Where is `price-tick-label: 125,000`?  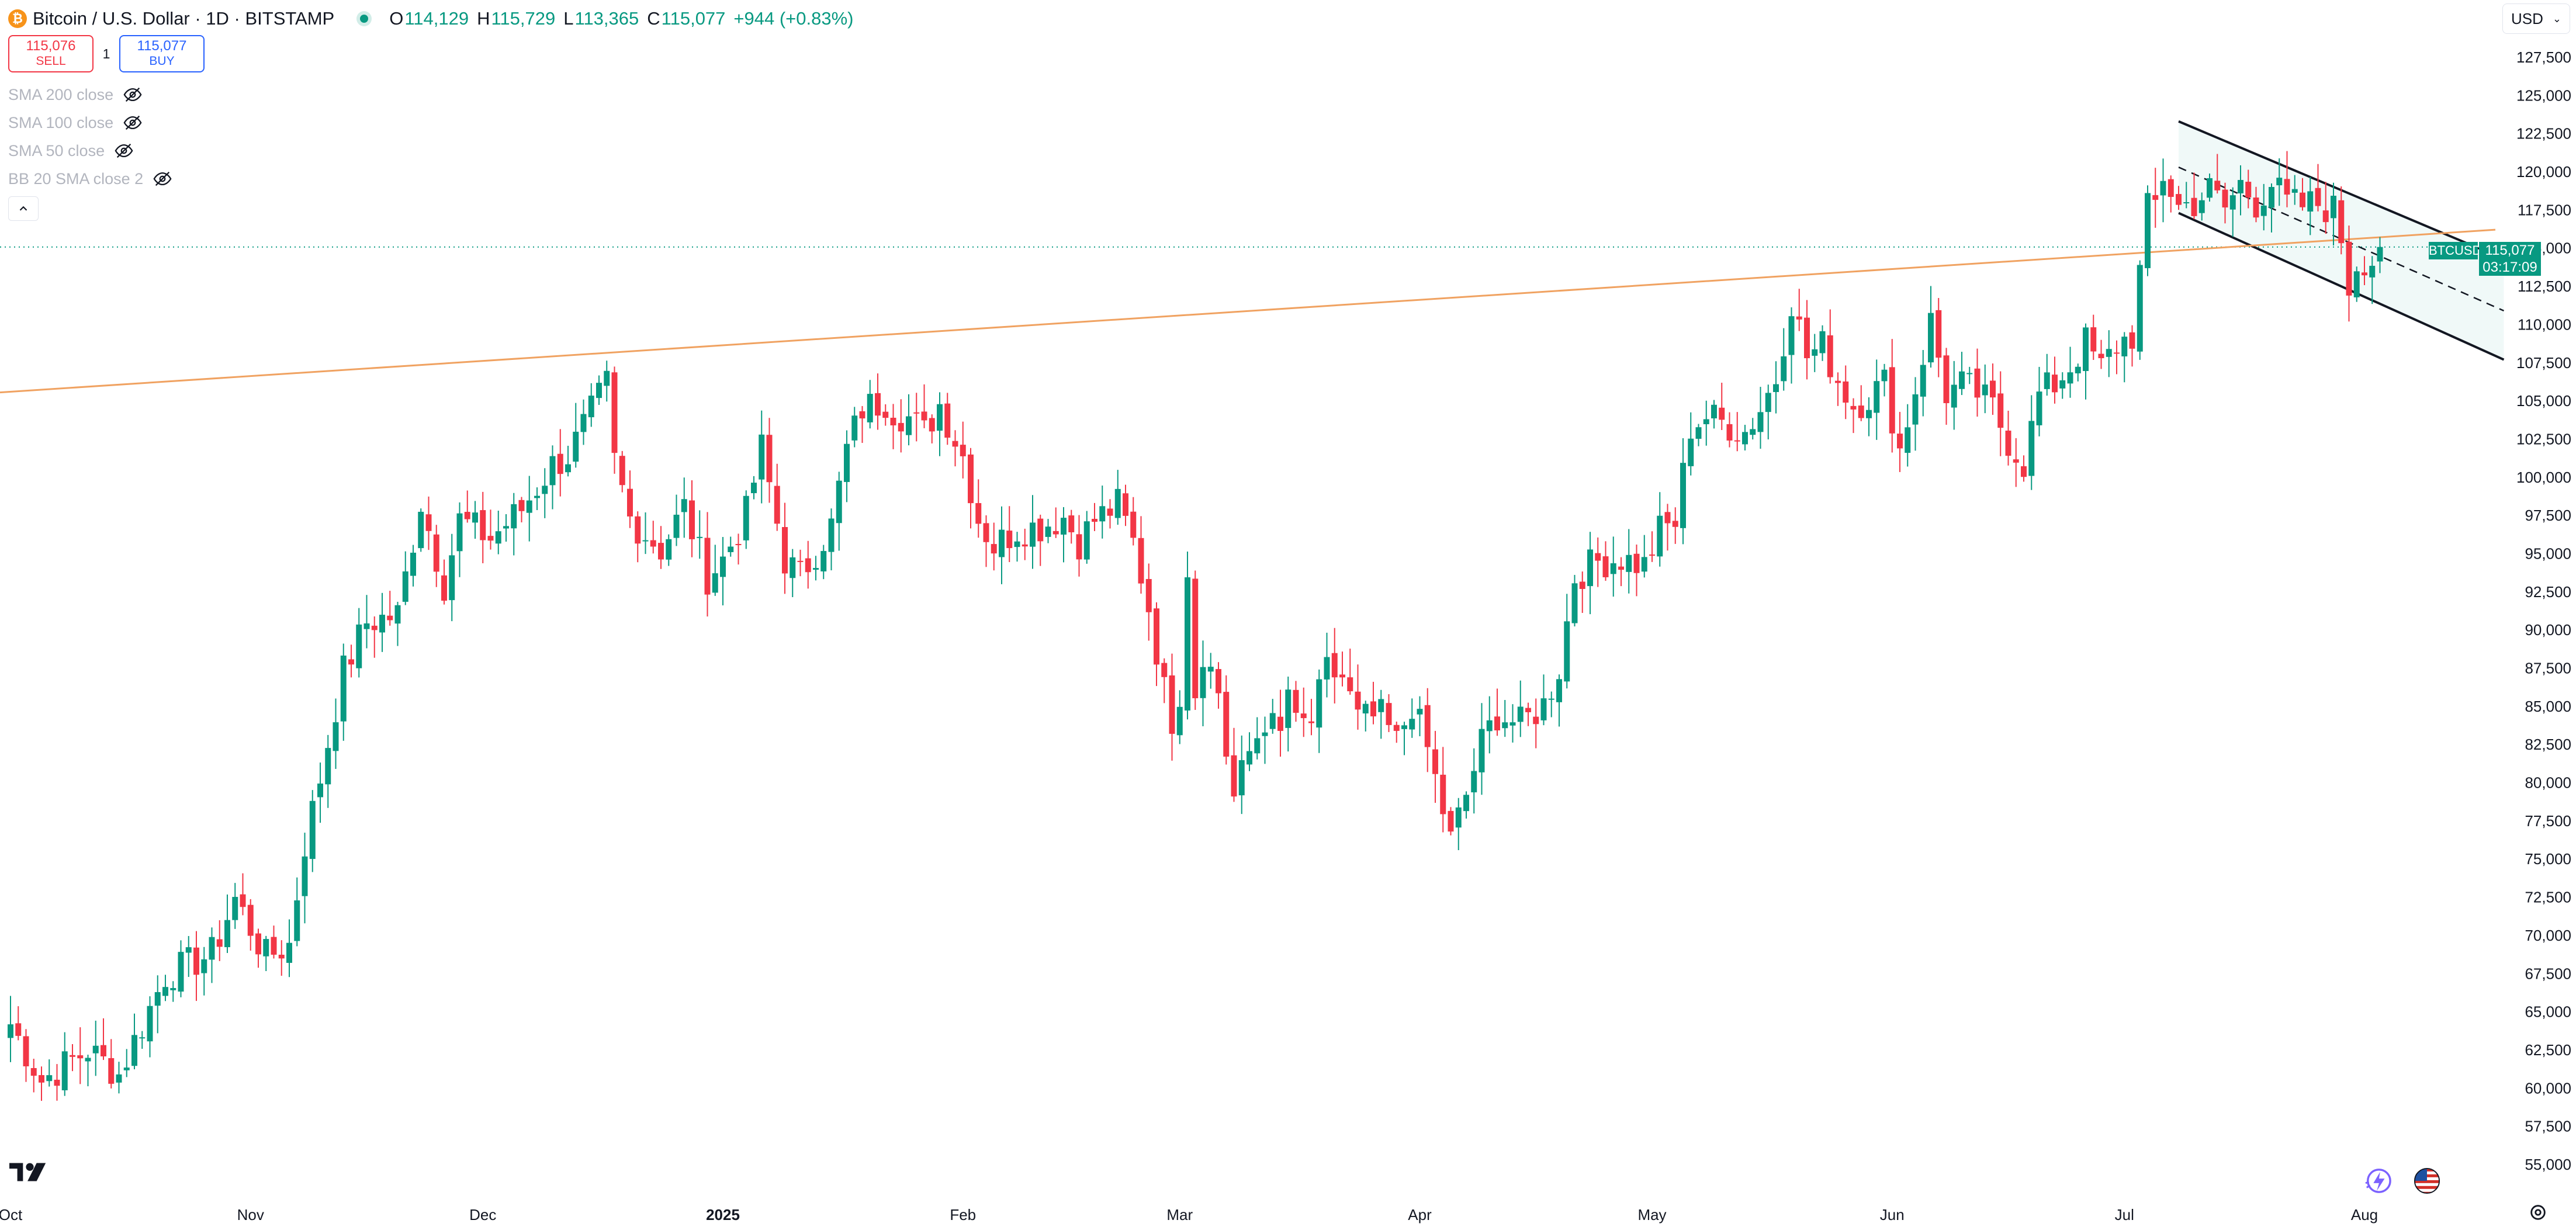 price-tick-label: 125,000 is located at coordinates (2543, 95).